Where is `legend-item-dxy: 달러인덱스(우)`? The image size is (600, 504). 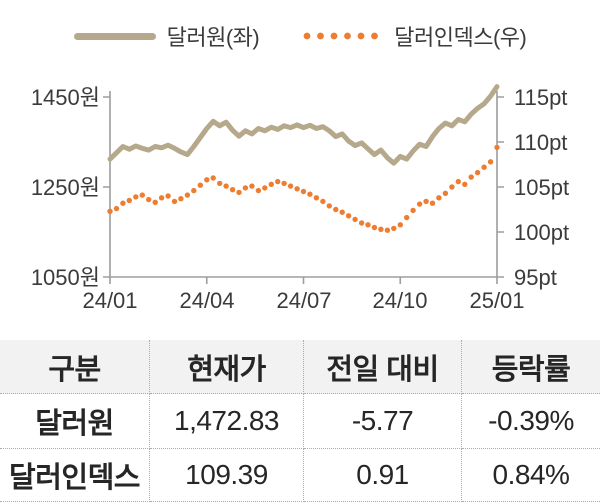 legend-item-dxy: 달러인덱스(우) is located at coordinates (415, 36).